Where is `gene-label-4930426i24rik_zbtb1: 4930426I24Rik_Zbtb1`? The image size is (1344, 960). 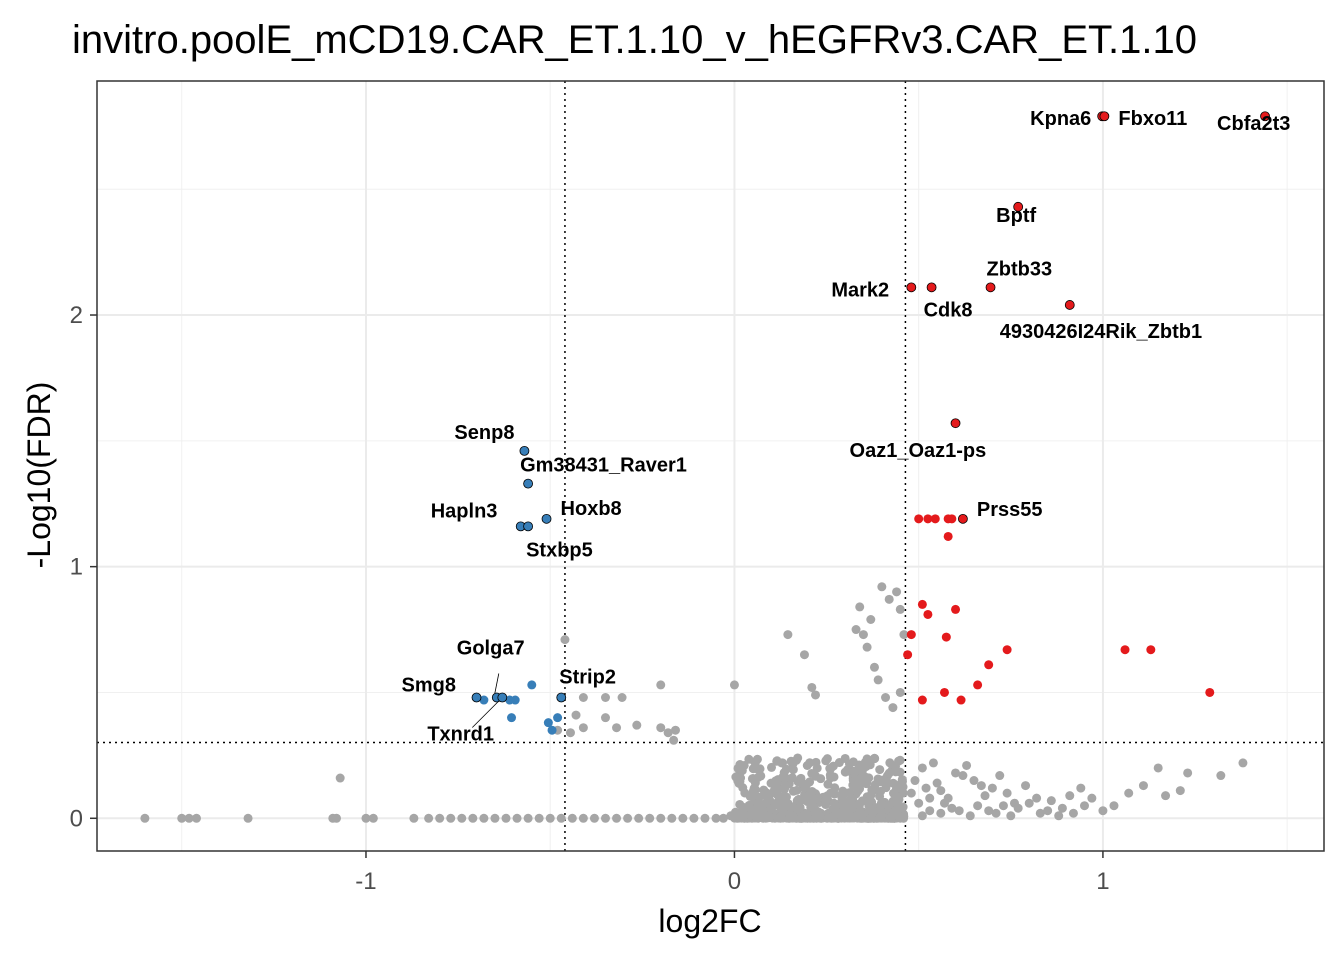
gene-label-4930426i24rik_zbtb1: 4930426I24Rik_Zbtb1 is located at coordinates (1101, 332).